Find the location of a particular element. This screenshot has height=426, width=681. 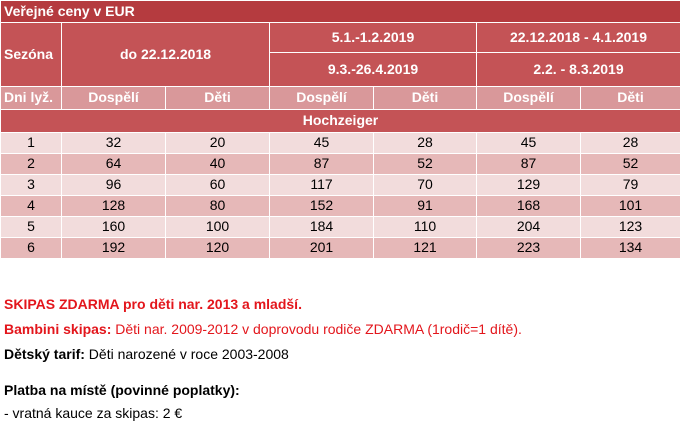

table-cell: 160 is located at coordinates (113, 227).